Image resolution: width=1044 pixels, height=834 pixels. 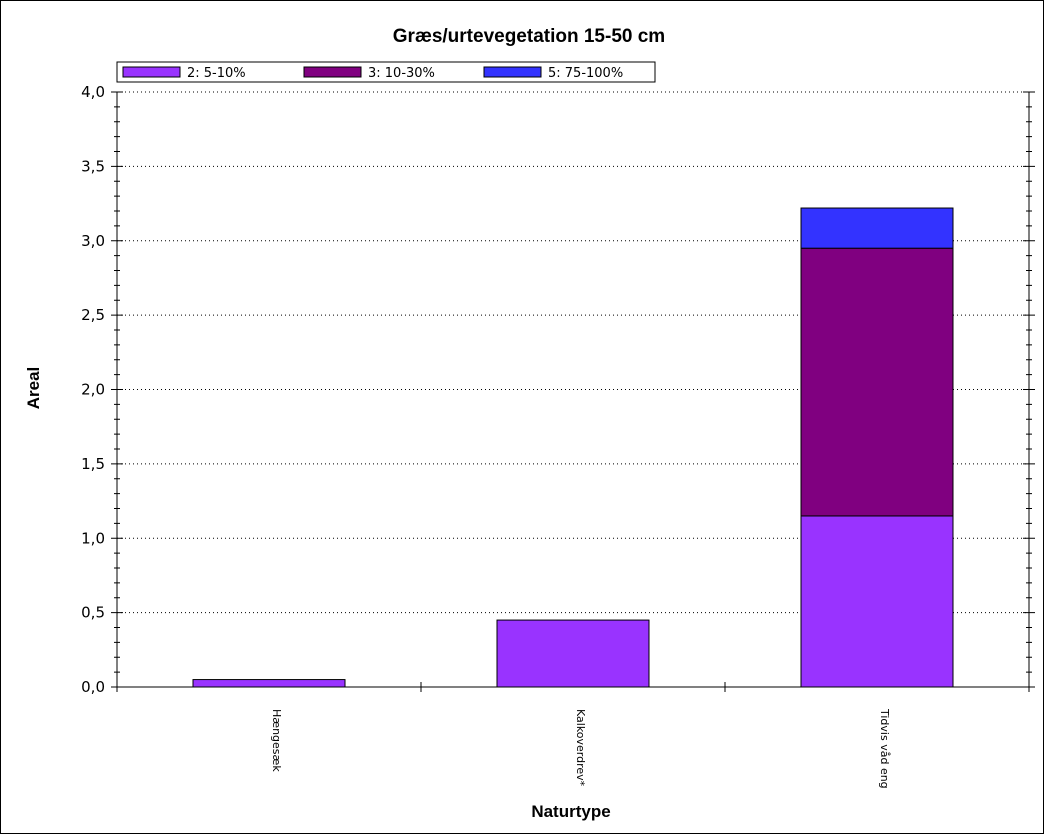 I want to click on y-tick-label: 2,5, so click(x=93, y=315).